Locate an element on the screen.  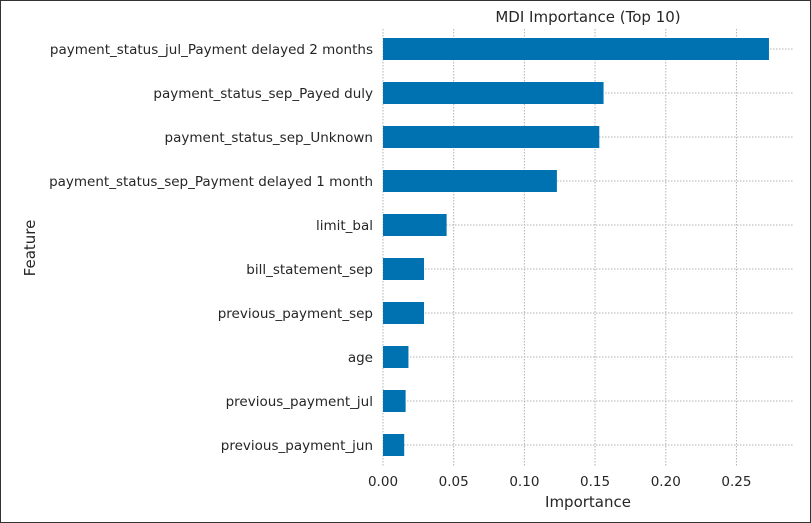
x-tick-label: 0.15 is located at coordinates (595, 482).